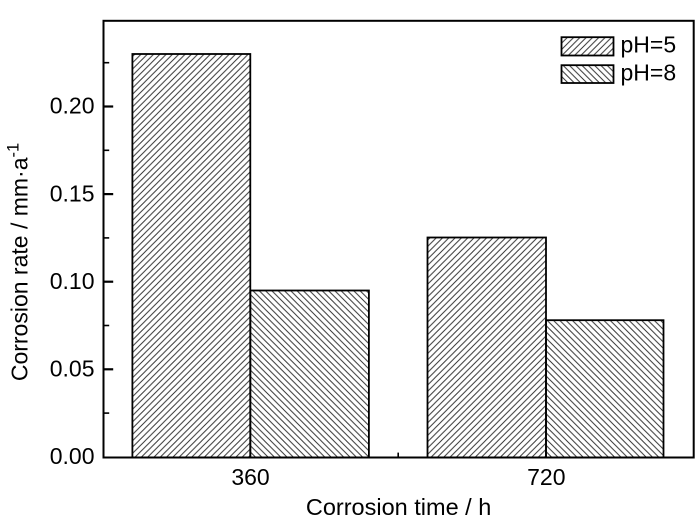 This screenshot has width=700, height=524. What do you see at coordinates (546, 477) in the screenshot?
I see `svg-text: 720` at bounding box center [546, 477].